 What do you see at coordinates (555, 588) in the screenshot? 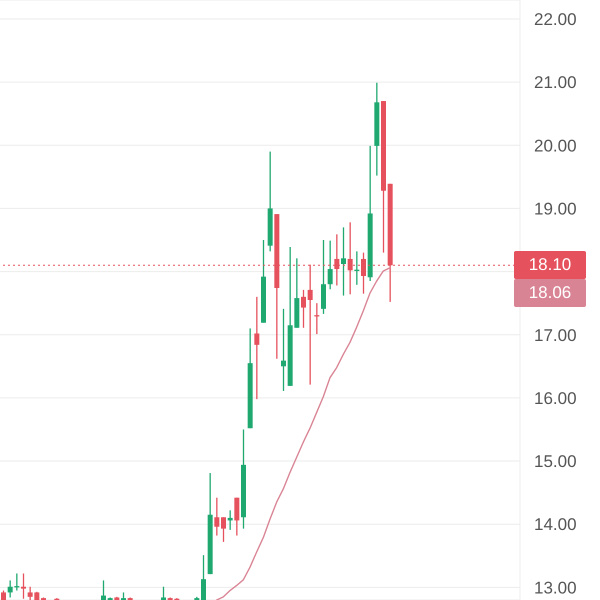
I see `y-tick-label: 13.00` at bounding box center [555, 588].